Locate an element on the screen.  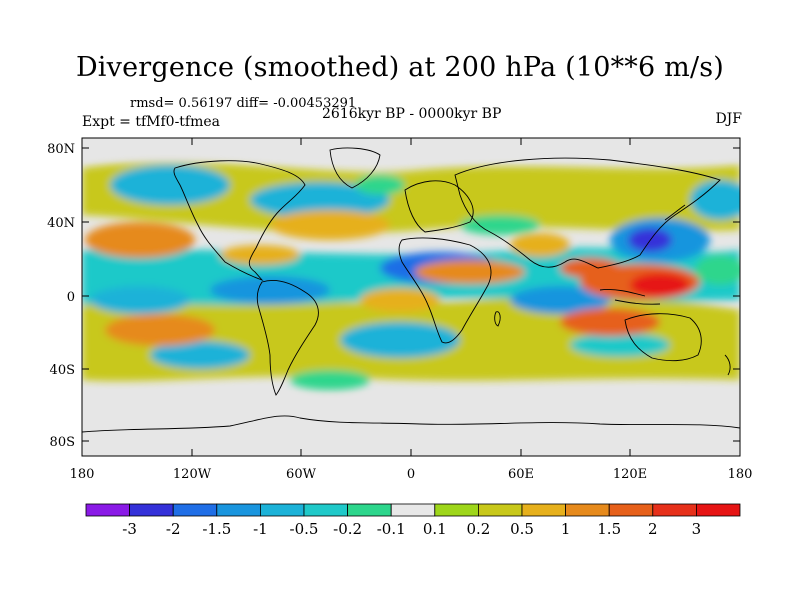
lon-label: 60W is located at coordinates (301, 474).